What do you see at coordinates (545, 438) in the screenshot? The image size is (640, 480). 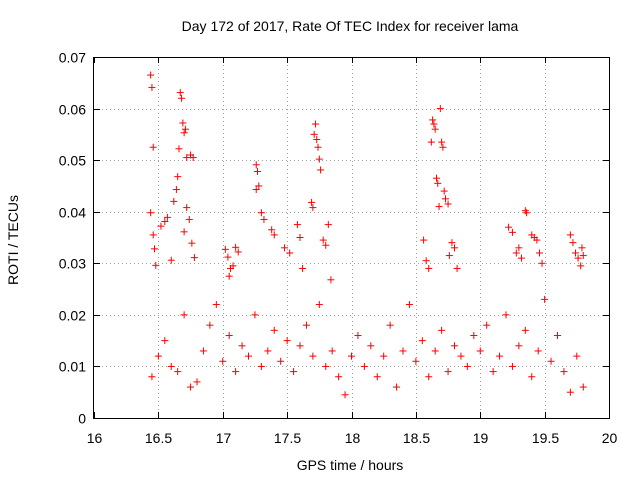 I see `x-tick-label: 19.5` at bounding box center [545, 438].